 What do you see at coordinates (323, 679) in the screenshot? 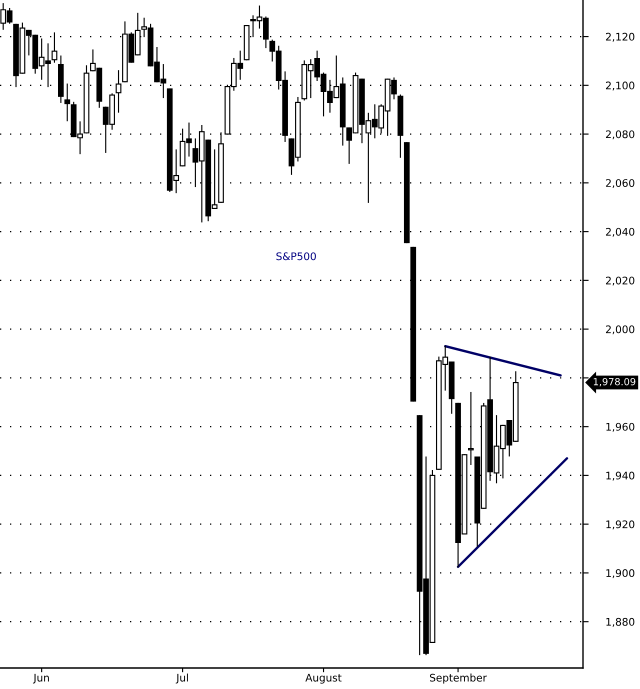
I see `x-tick-label: August` at bounding box center [323, 679].